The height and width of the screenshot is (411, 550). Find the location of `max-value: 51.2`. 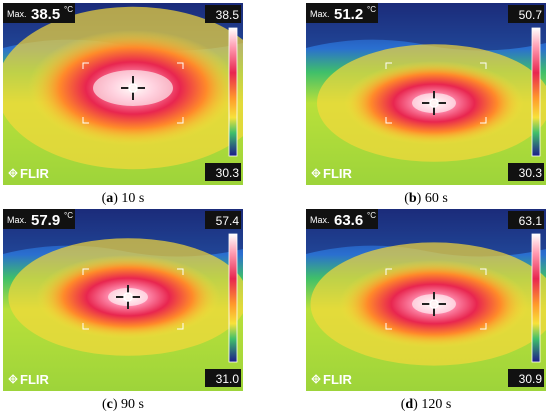

max-value: 51.2 is located at coordinates (348, 14).